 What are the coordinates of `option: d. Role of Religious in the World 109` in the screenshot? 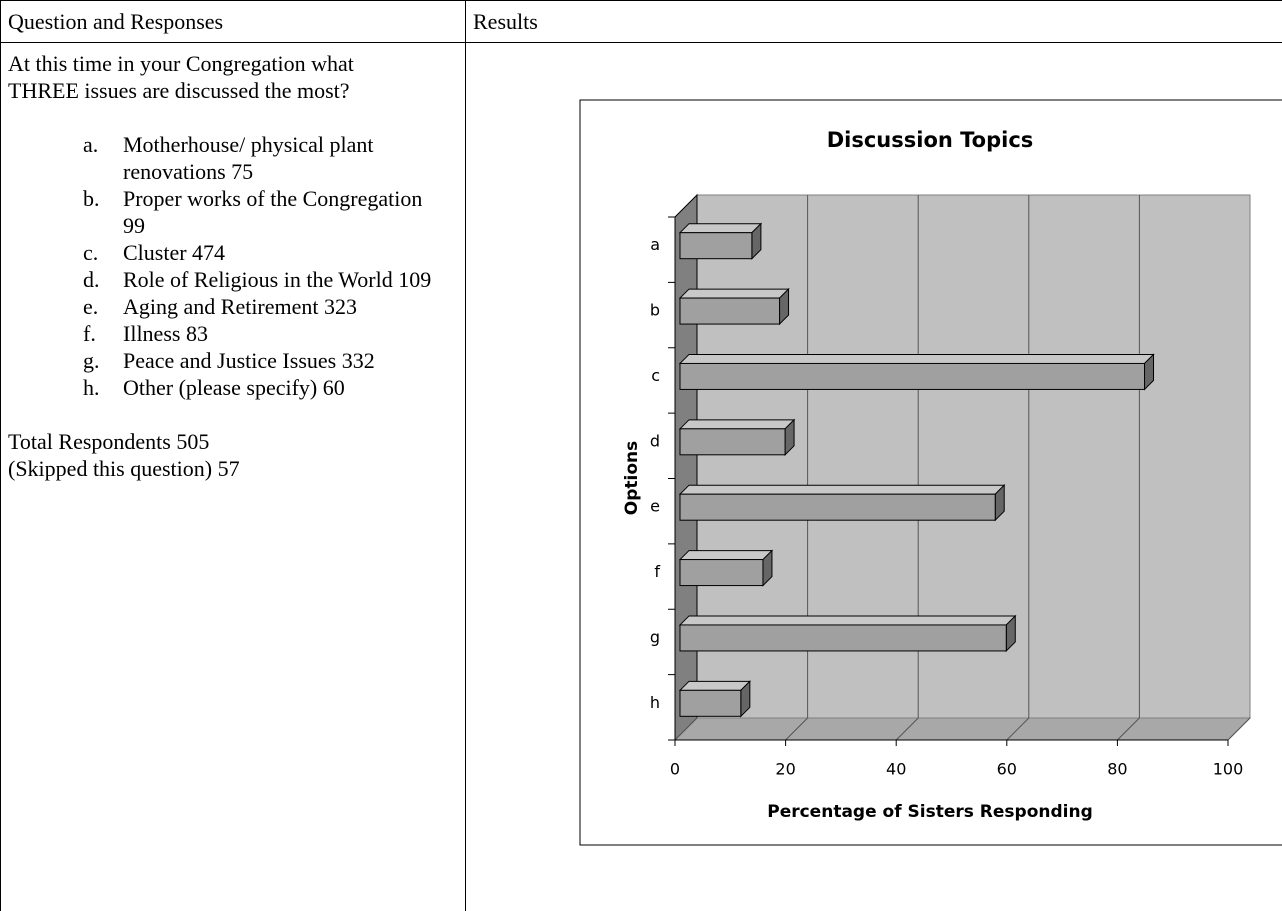 It's located at (228, 279).